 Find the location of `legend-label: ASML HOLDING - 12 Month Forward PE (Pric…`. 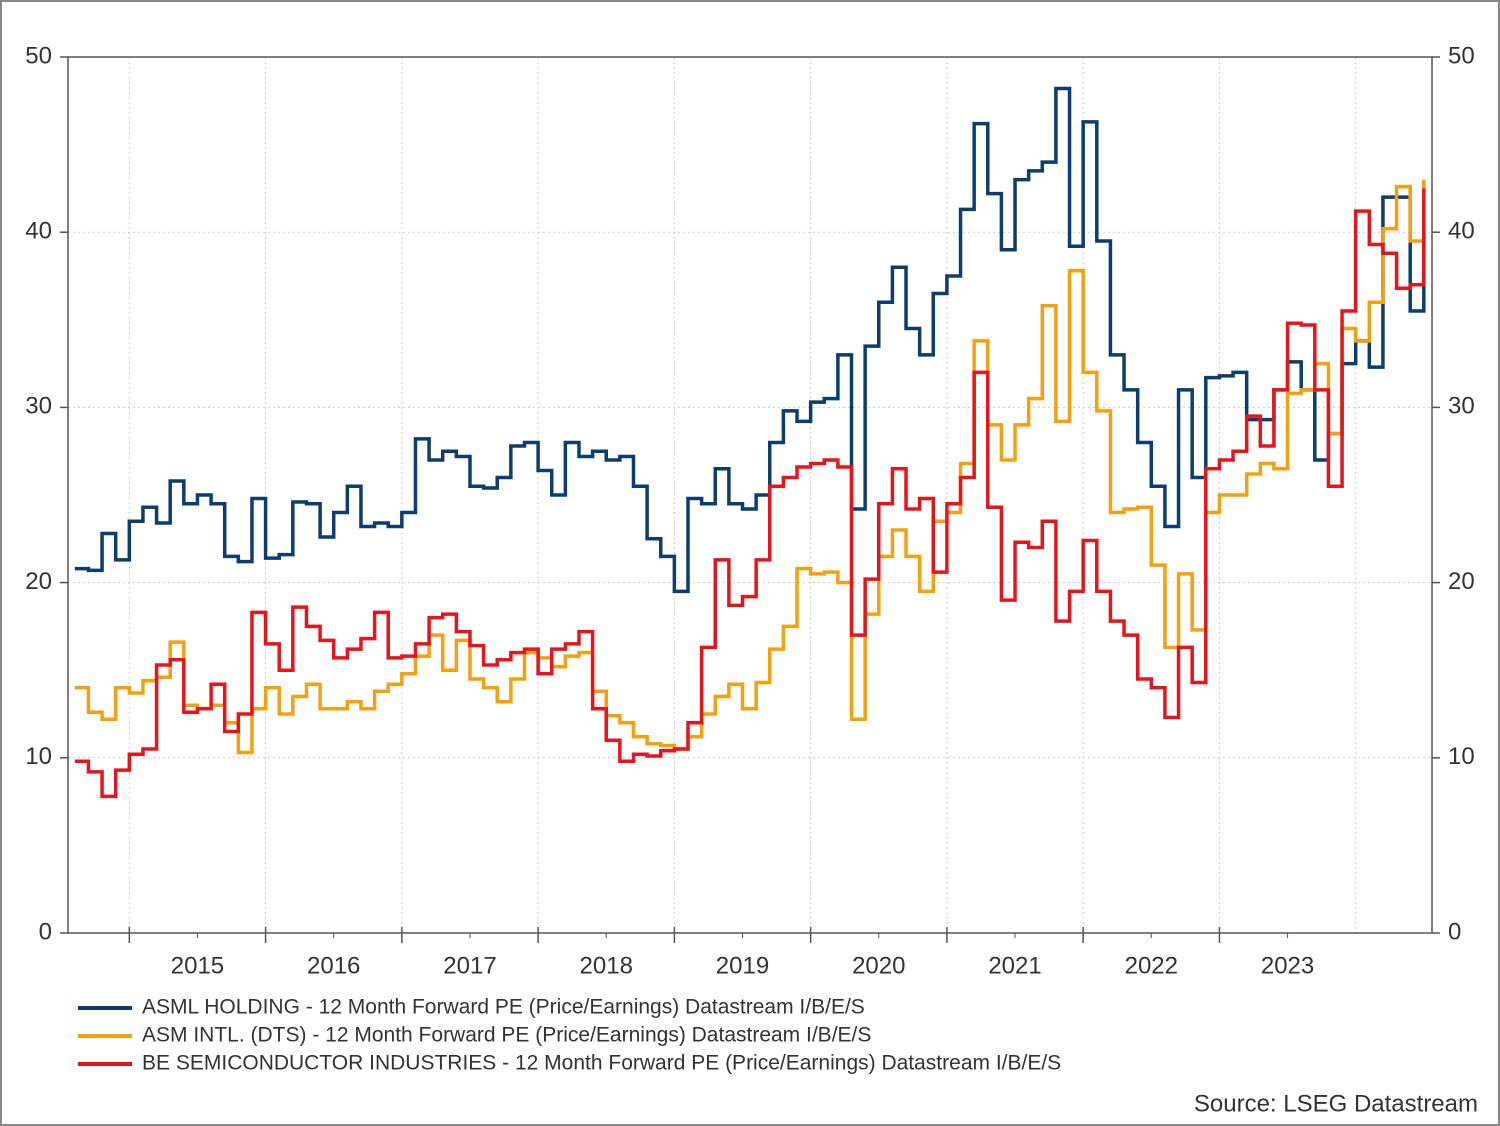

legend-label: ASML HOLDING - 12 Month Forward PE (Pric… is located at coordinates (503, 1007).